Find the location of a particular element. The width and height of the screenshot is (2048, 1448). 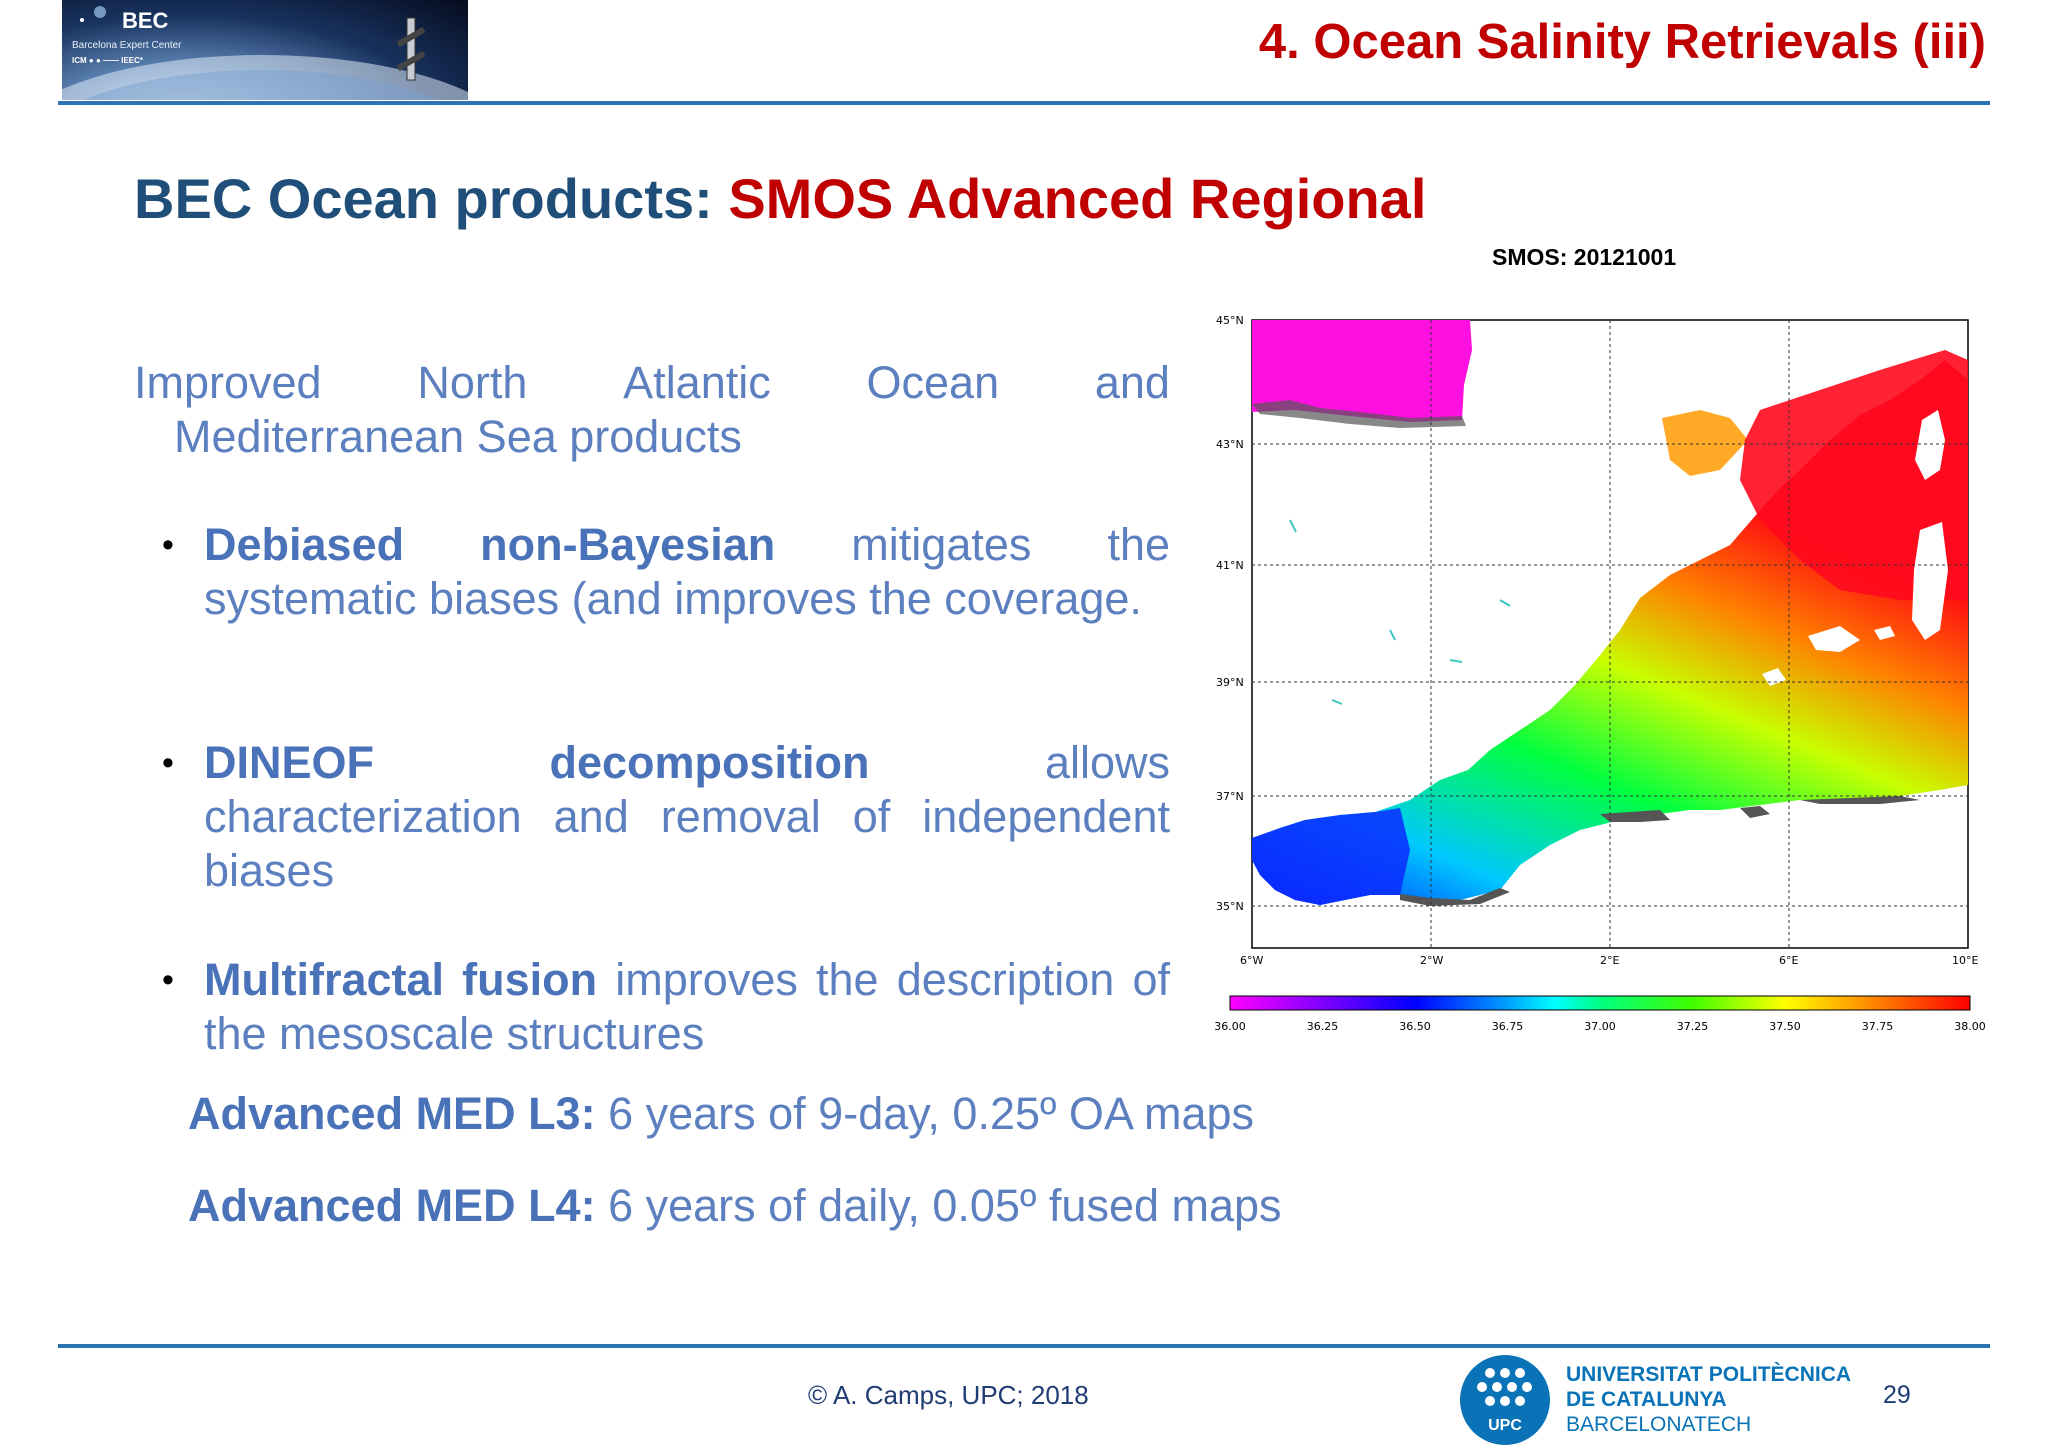

lat-tick: 35°N is located at coordinates (1230, 906).